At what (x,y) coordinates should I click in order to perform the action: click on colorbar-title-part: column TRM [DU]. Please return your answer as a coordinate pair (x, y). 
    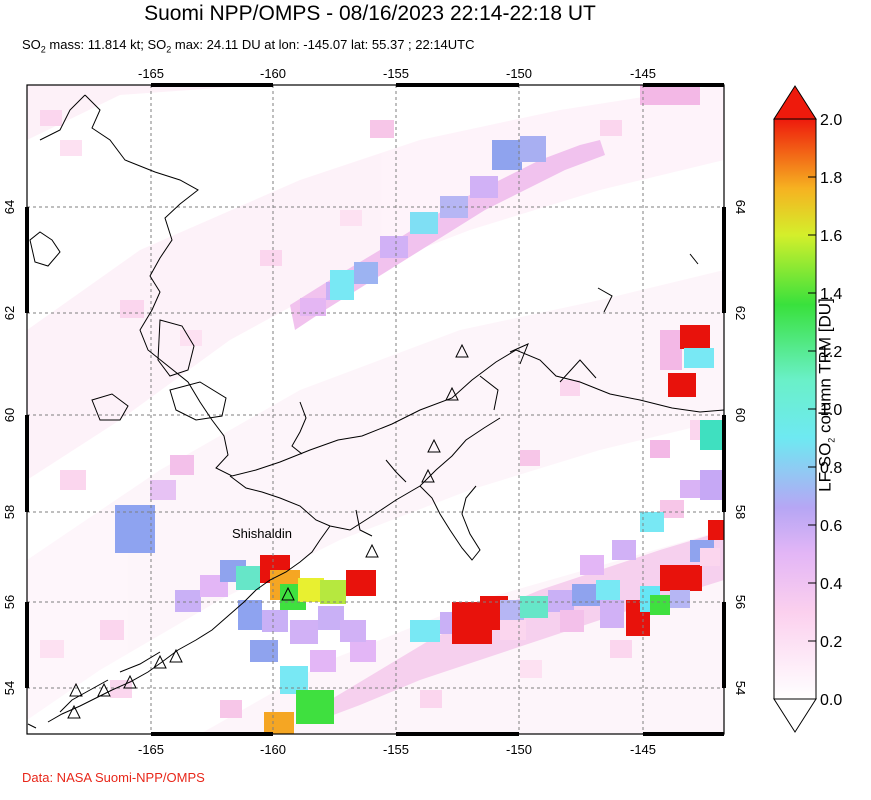
    Looking at the image, I should click on (825, 368).